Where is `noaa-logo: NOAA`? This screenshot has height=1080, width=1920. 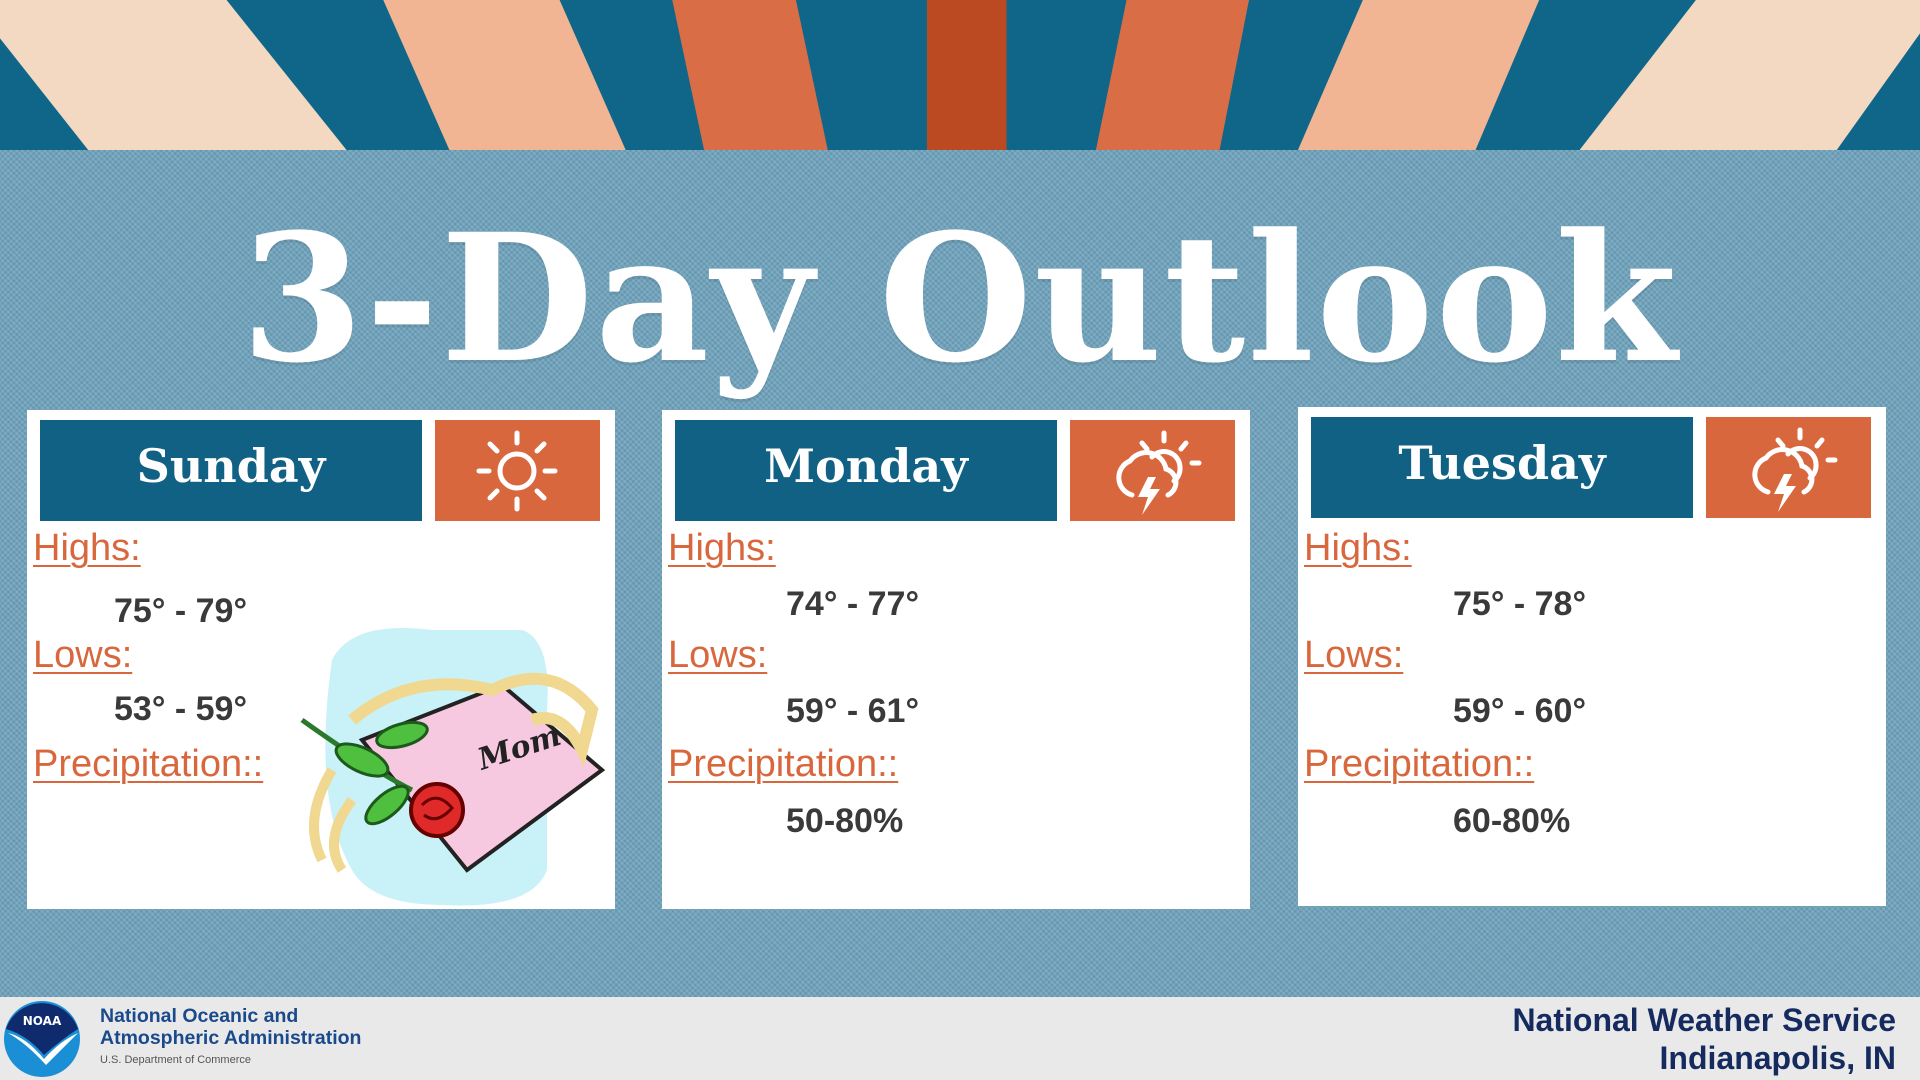 noaa-logo: NOAA is located at coordinates (42, 1039).